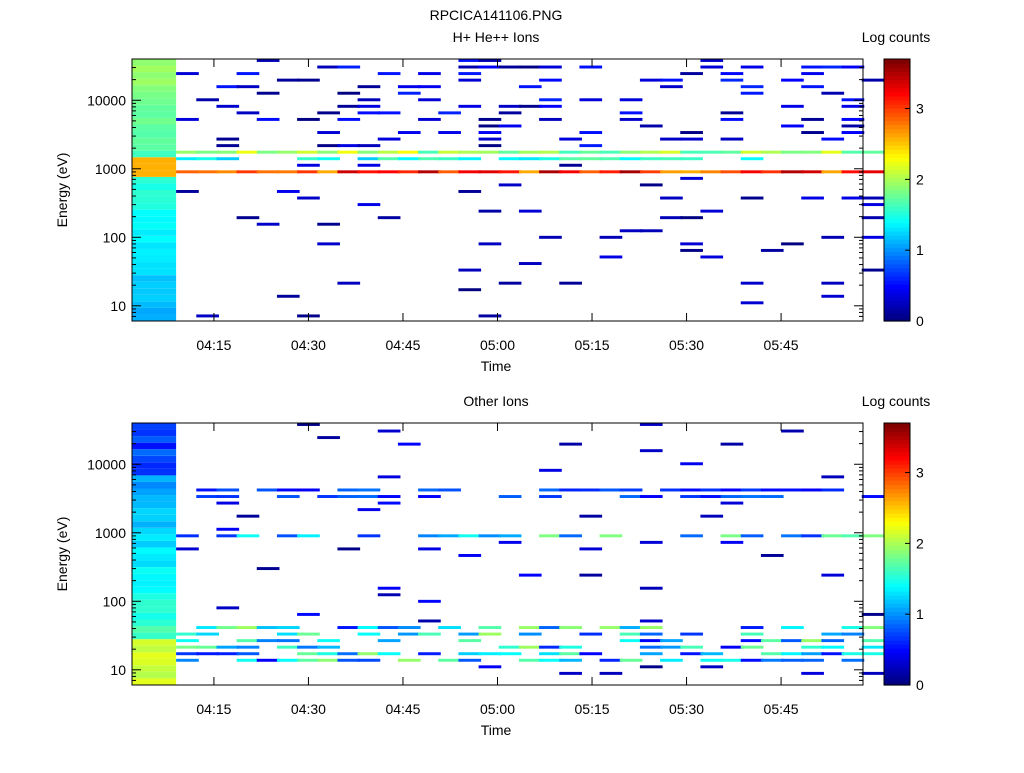 The width and height of the screenshot is (1024, 773). I want to click on colorbar-frame, so click(897, 190).